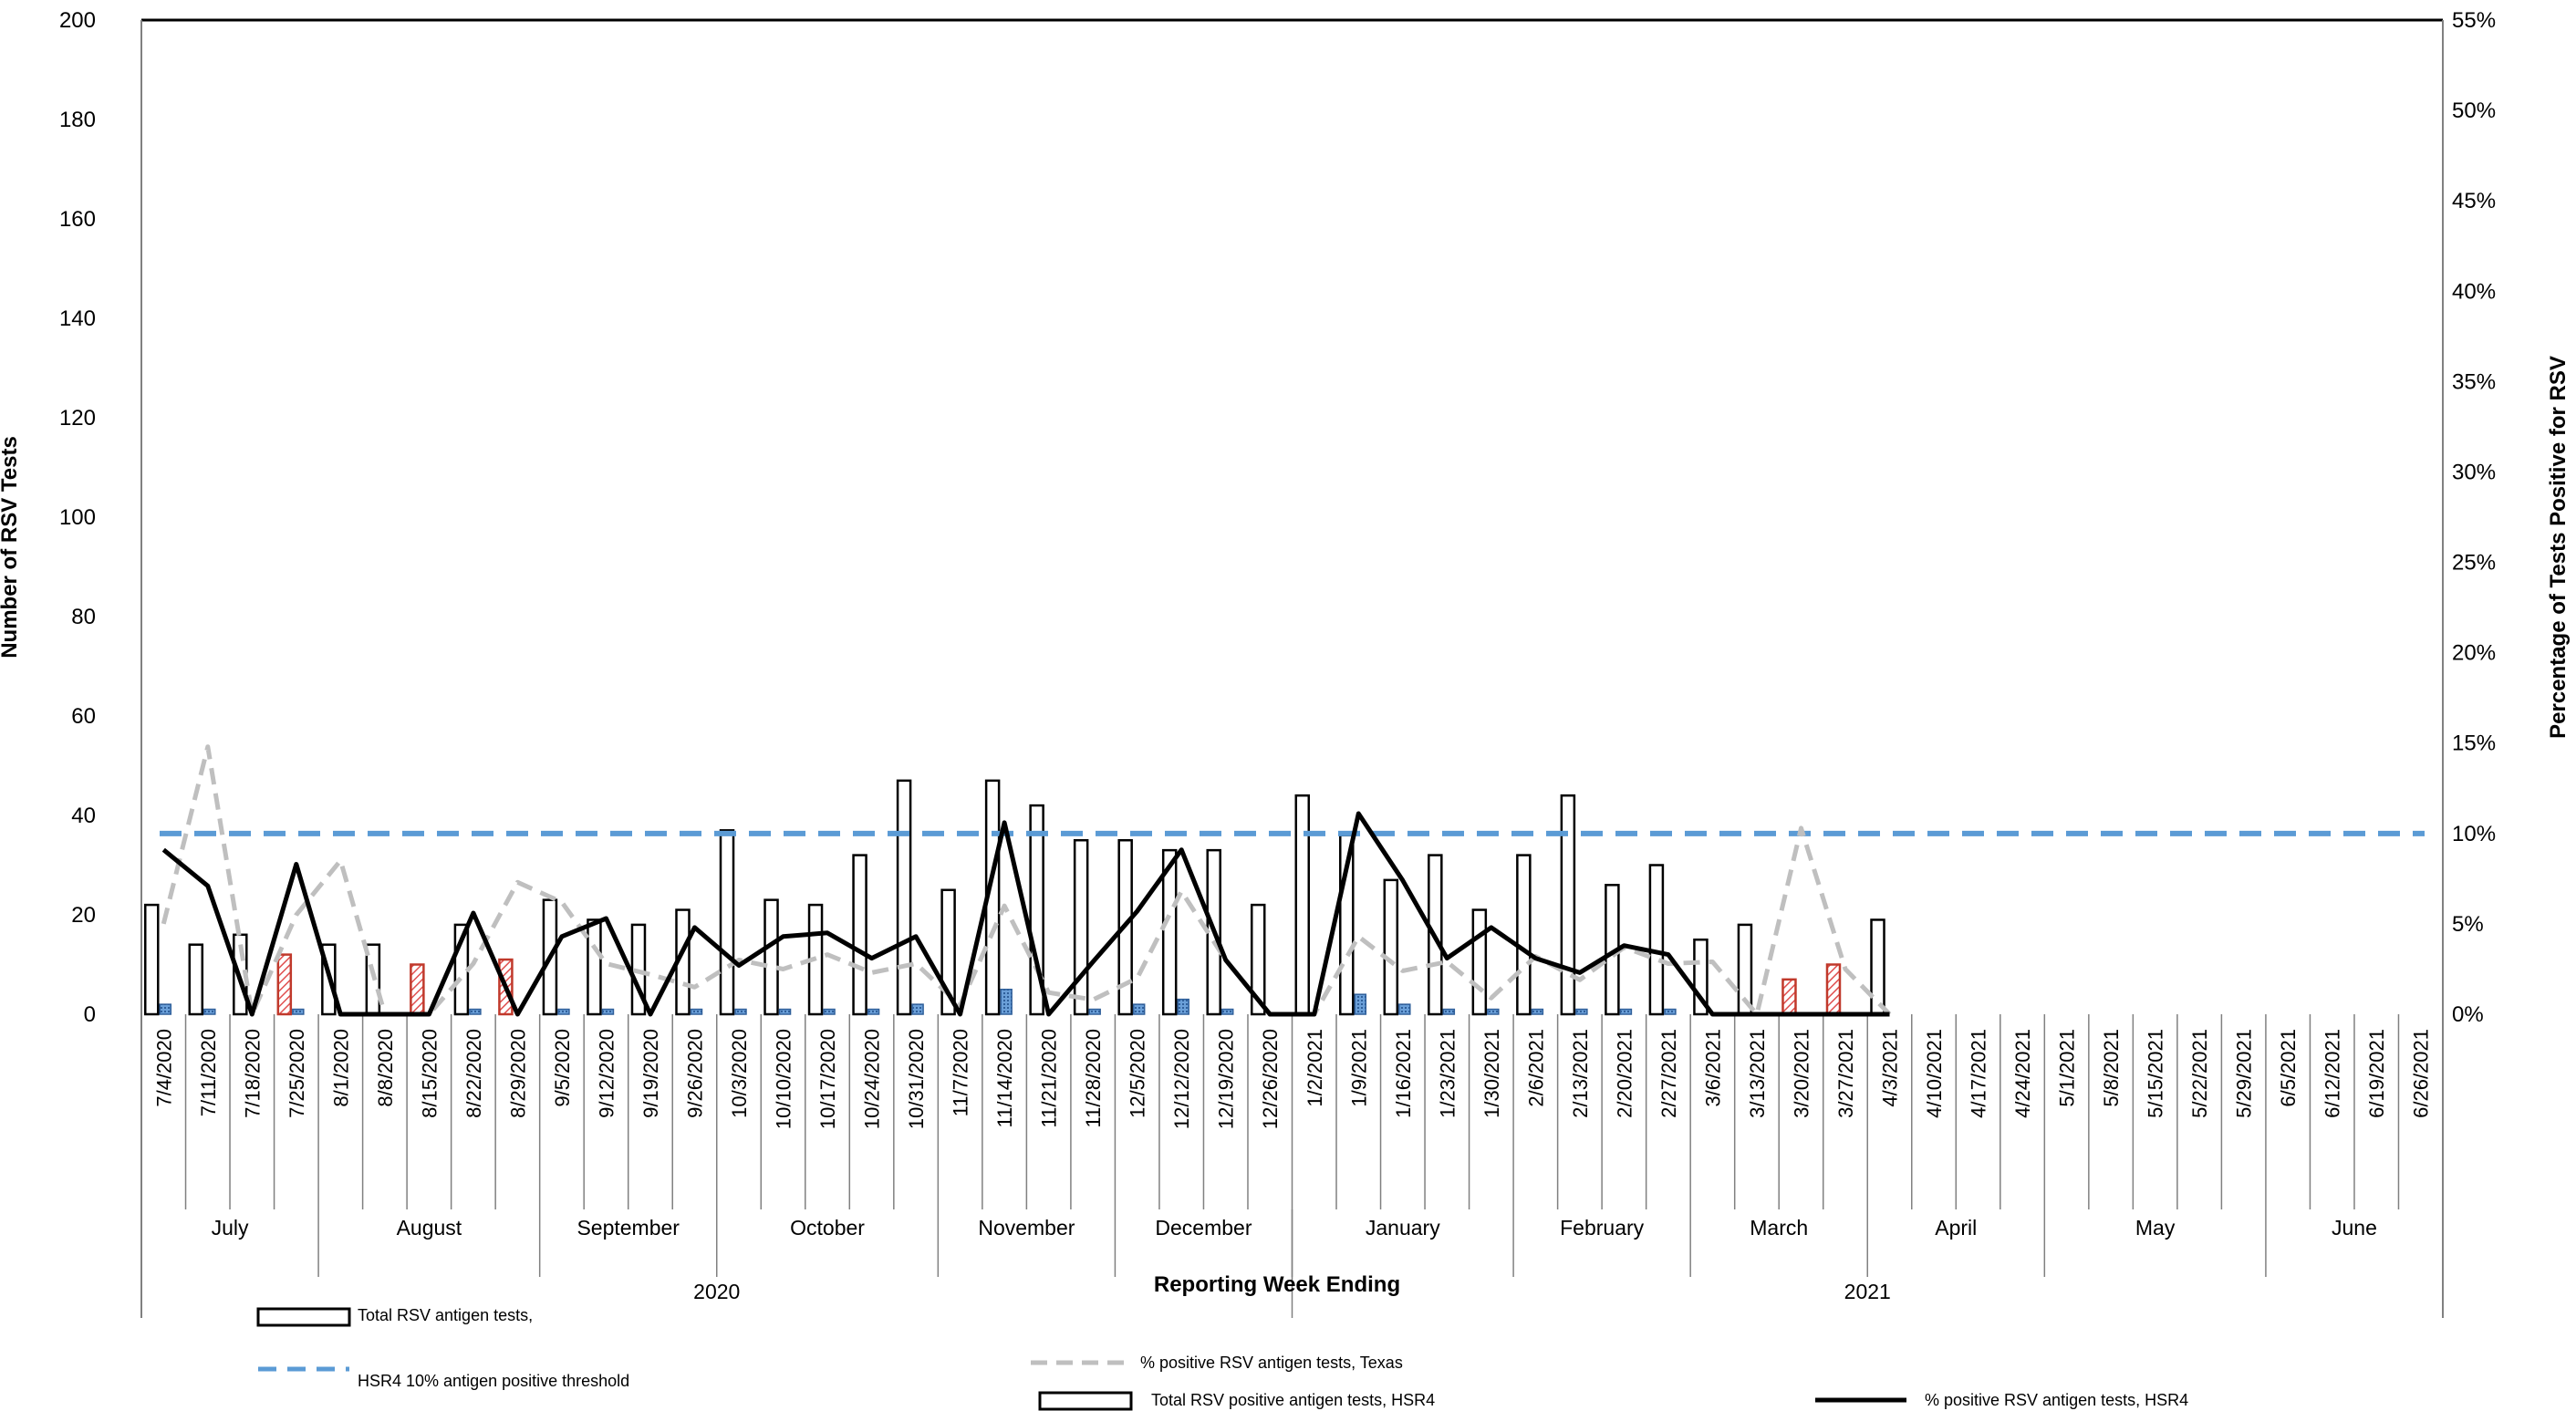  Describe the element at coordinates (2376, 1073) in the screenshot. I see `week-label: 6/19/2021` at that location.